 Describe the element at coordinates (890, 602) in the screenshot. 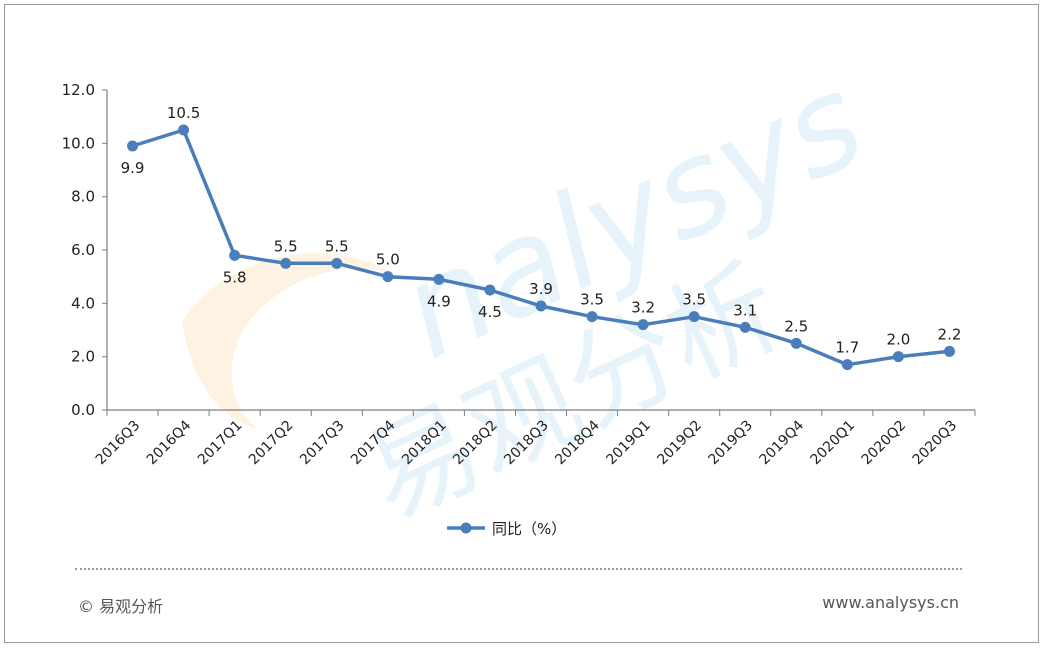

I see `footer-website: www.analysys.cn` at that location.